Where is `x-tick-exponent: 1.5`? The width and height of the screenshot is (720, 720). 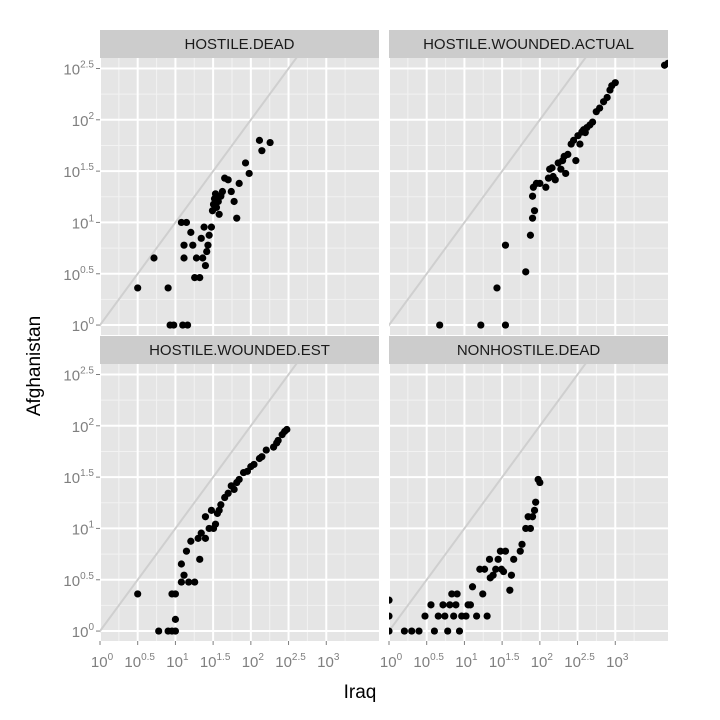 x-tick-exponent: 1.5 is located at coordinates (513, 657).